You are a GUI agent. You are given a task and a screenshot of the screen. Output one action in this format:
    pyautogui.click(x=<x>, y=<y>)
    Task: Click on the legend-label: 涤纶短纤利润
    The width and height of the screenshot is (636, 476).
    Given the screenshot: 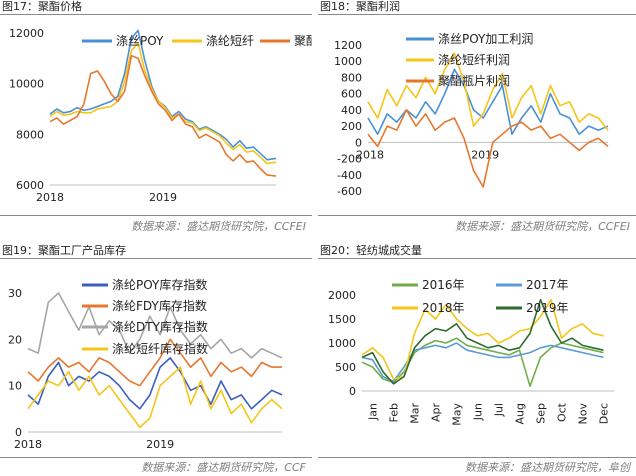 What is the action you would take?
    pyautogui.click(x=474, y=60)
    